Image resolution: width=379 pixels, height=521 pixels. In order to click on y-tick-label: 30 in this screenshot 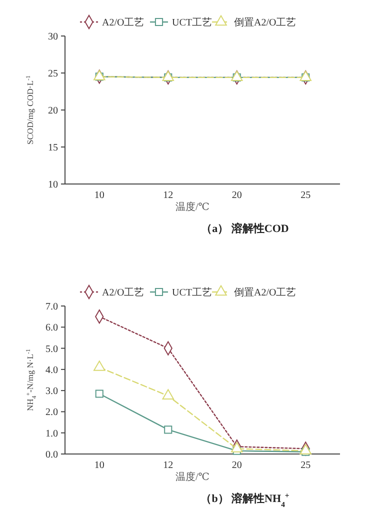, I will do `click(53, 37)`.